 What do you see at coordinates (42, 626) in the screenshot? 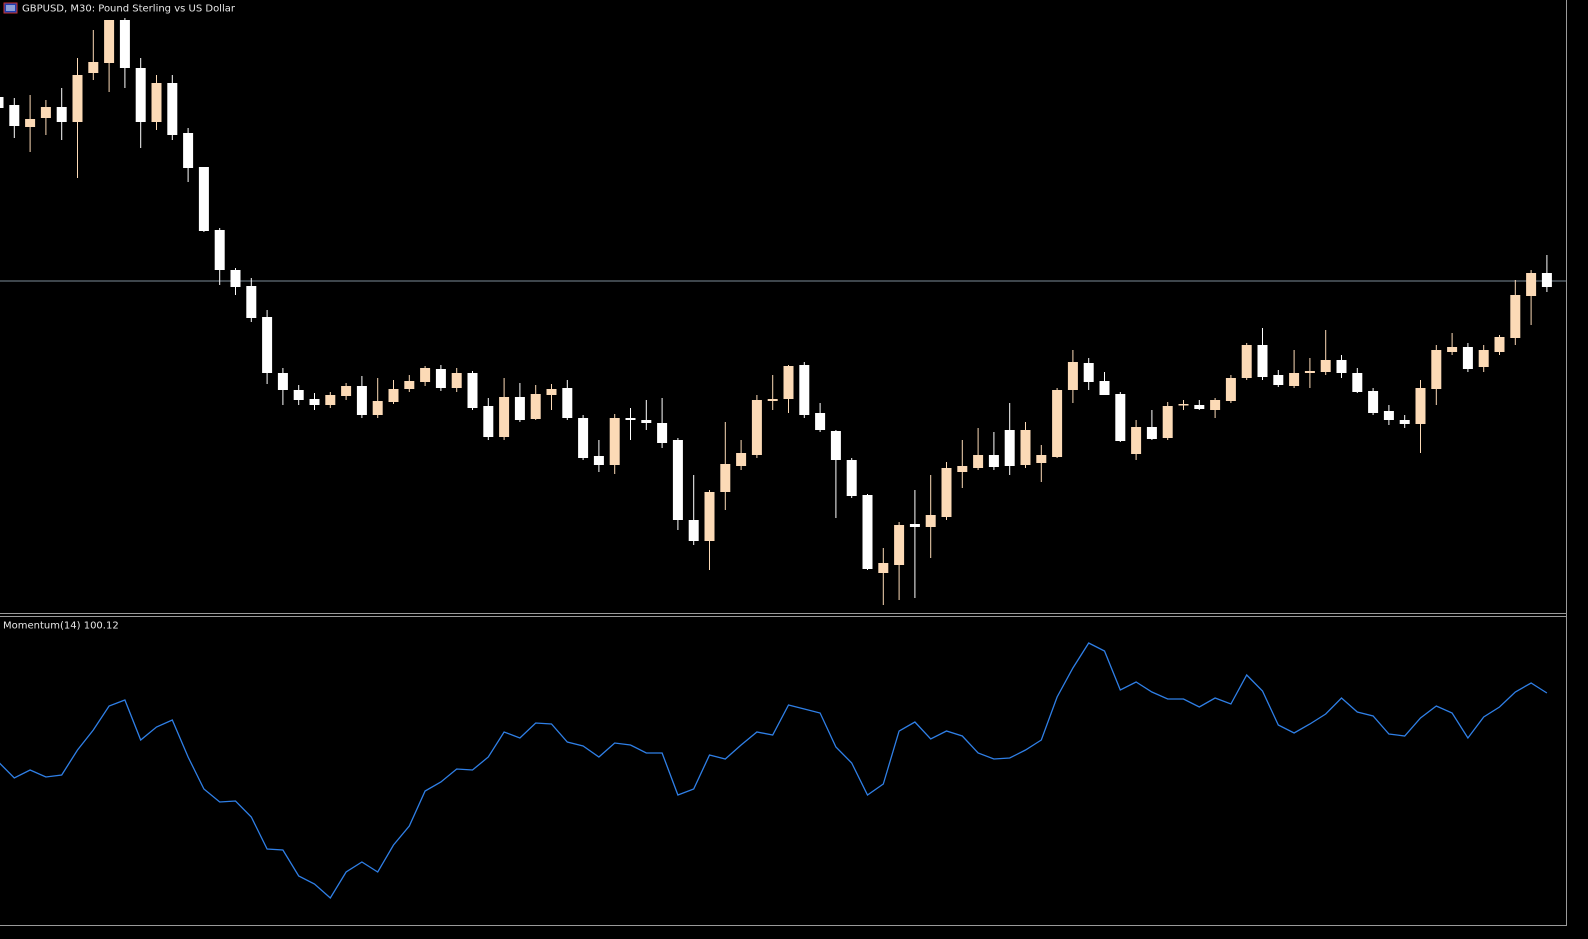
I see `indicator-name: Momentum(14)` at bounding box center [42, 626].